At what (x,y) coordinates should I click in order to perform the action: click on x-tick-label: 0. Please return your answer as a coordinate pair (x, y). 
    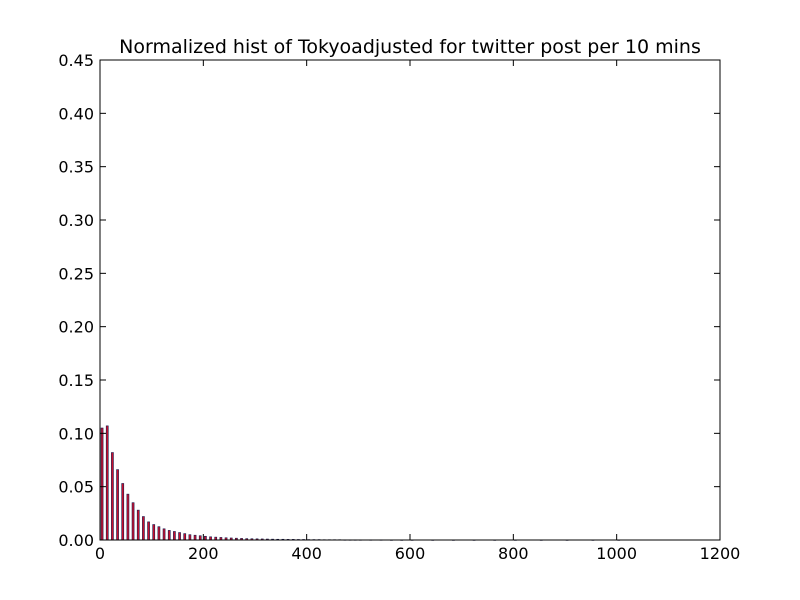
    Looking at the image, I should click on (100, 553).